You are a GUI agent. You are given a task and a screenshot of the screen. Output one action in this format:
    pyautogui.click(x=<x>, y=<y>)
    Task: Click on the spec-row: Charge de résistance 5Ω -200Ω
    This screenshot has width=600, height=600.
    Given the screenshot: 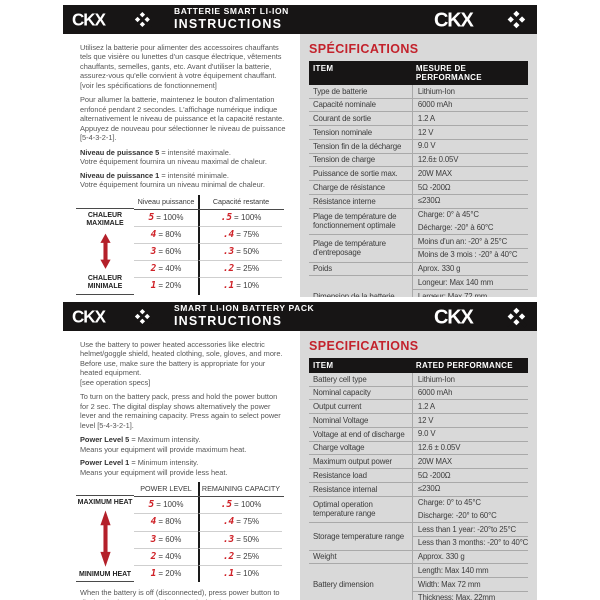 What is the action you would take?
    pyautogui.click(x=418, y=188)
    